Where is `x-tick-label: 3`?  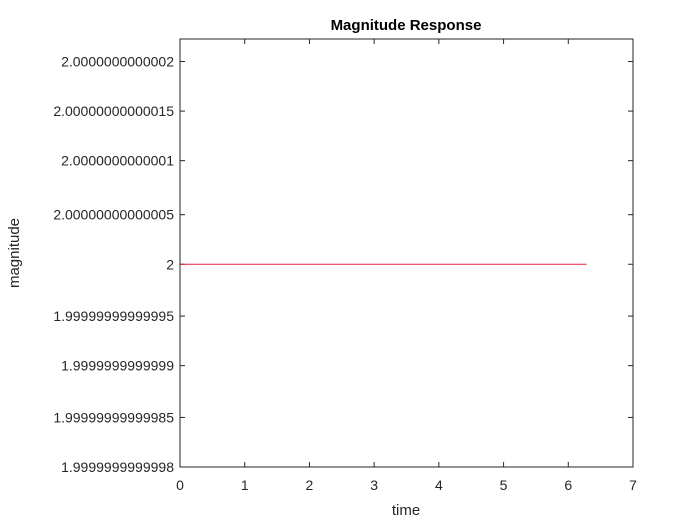
x-tick-label: 3 is located at coordinates (374, 485).